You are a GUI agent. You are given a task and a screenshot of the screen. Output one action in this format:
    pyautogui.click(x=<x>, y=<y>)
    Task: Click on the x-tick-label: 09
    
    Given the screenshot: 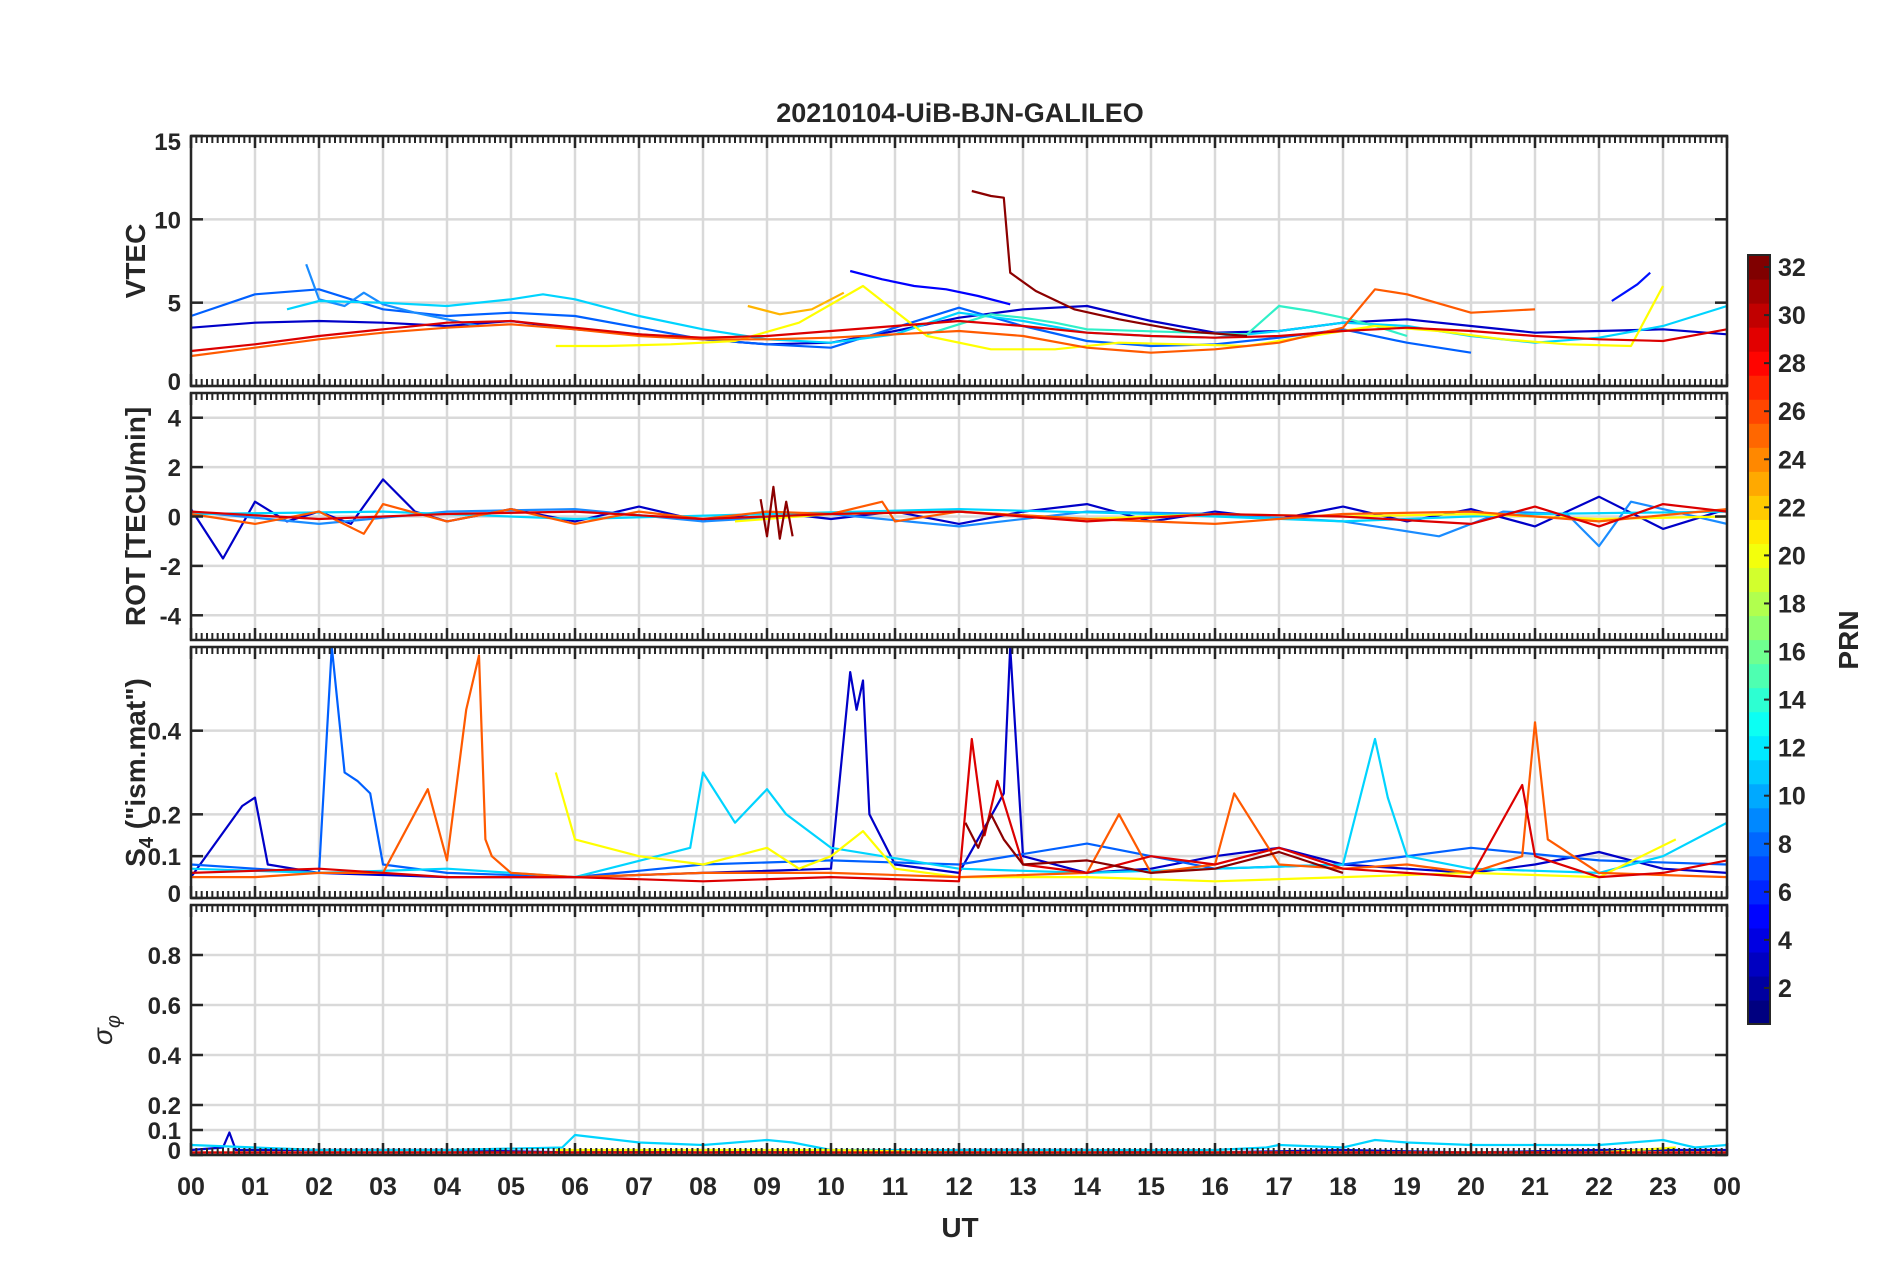 What is the action you would take?
    pyautogui.click(x=767, y=1187)
    